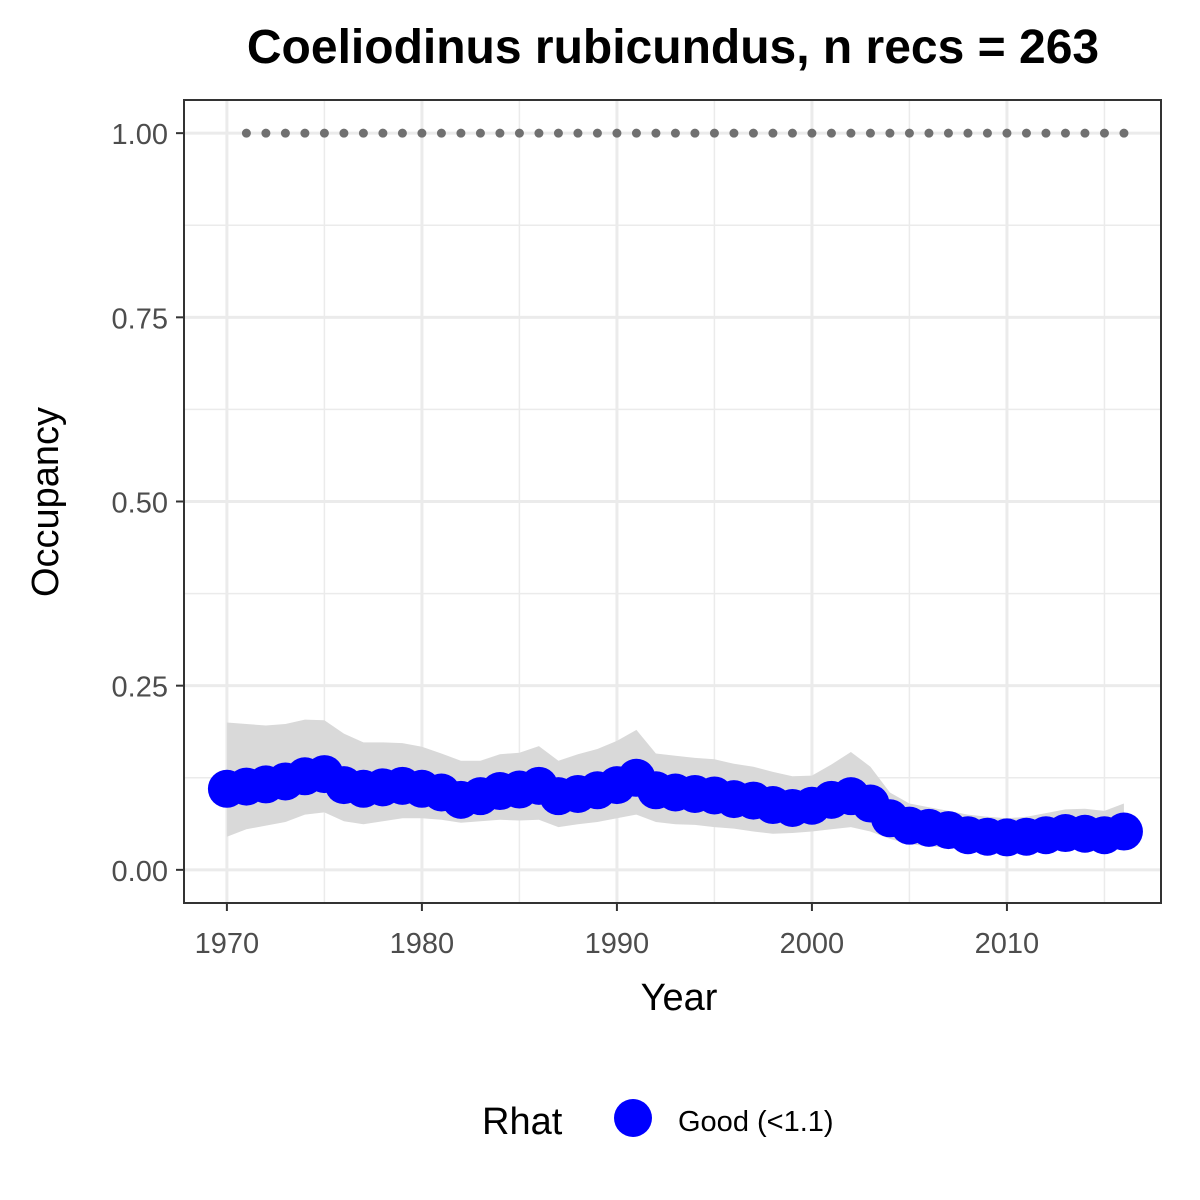  I want to click on x-axis-title: Year, so click(679, 998).